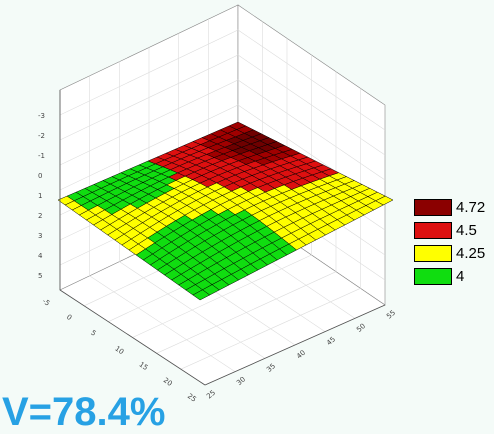  What do you see at coordinates (271, 368) in the screenshot?
I see `x-tick-label: 35` at bounding box center [271, 368].